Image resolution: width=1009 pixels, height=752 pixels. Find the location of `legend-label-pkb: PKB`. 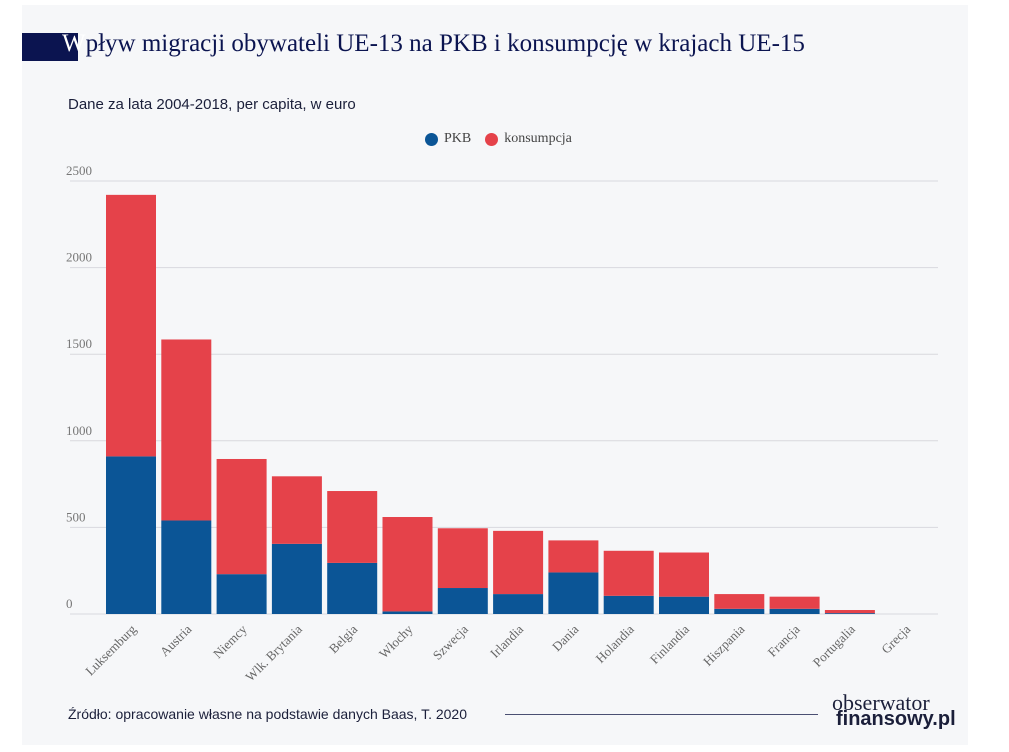

legend-label-pkb: PKB is located at coordinates (458, 138).